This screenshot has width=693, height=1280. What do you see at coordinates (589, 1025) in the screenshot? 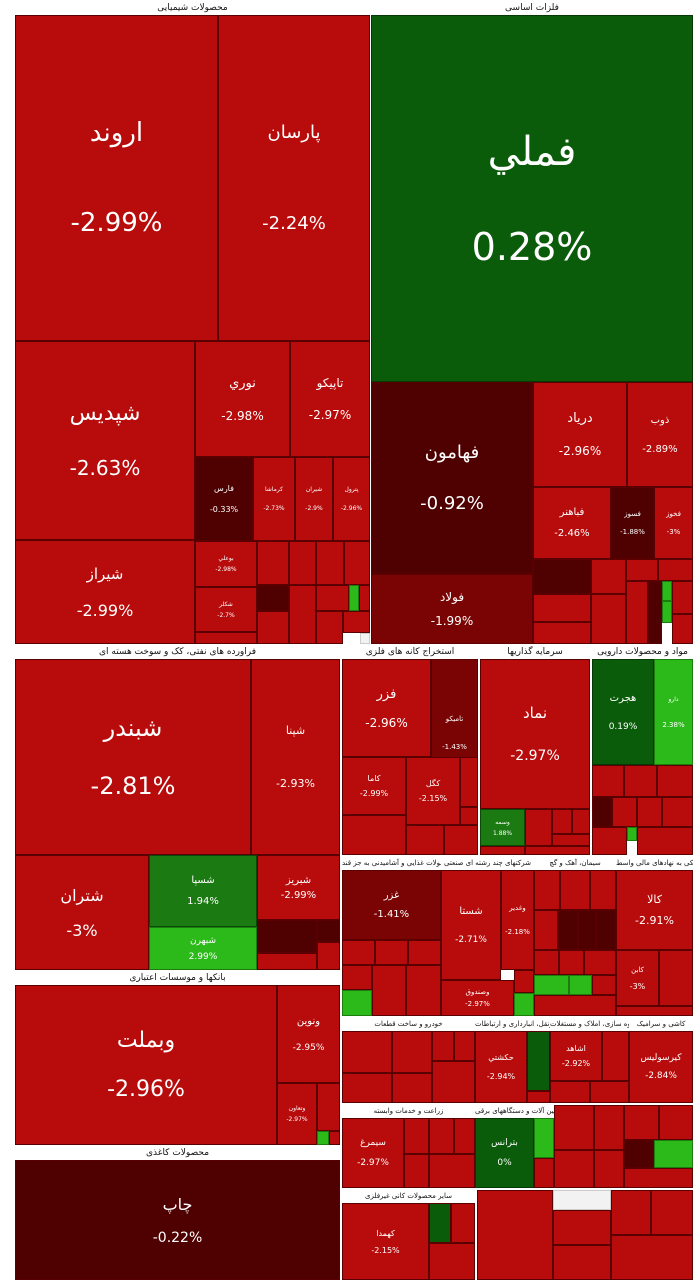
I see `sector-header-construction: انبوه سازی، املاک و مستغلات` at bounding box center [589, 1025].